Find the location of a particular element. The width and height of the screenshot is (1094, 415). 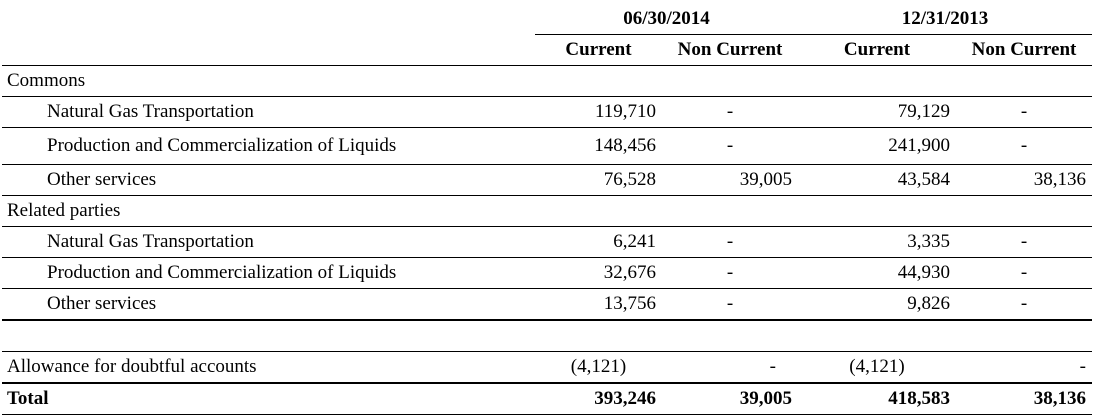

value-cell: 76,528 is located at coordinates (598, 180).